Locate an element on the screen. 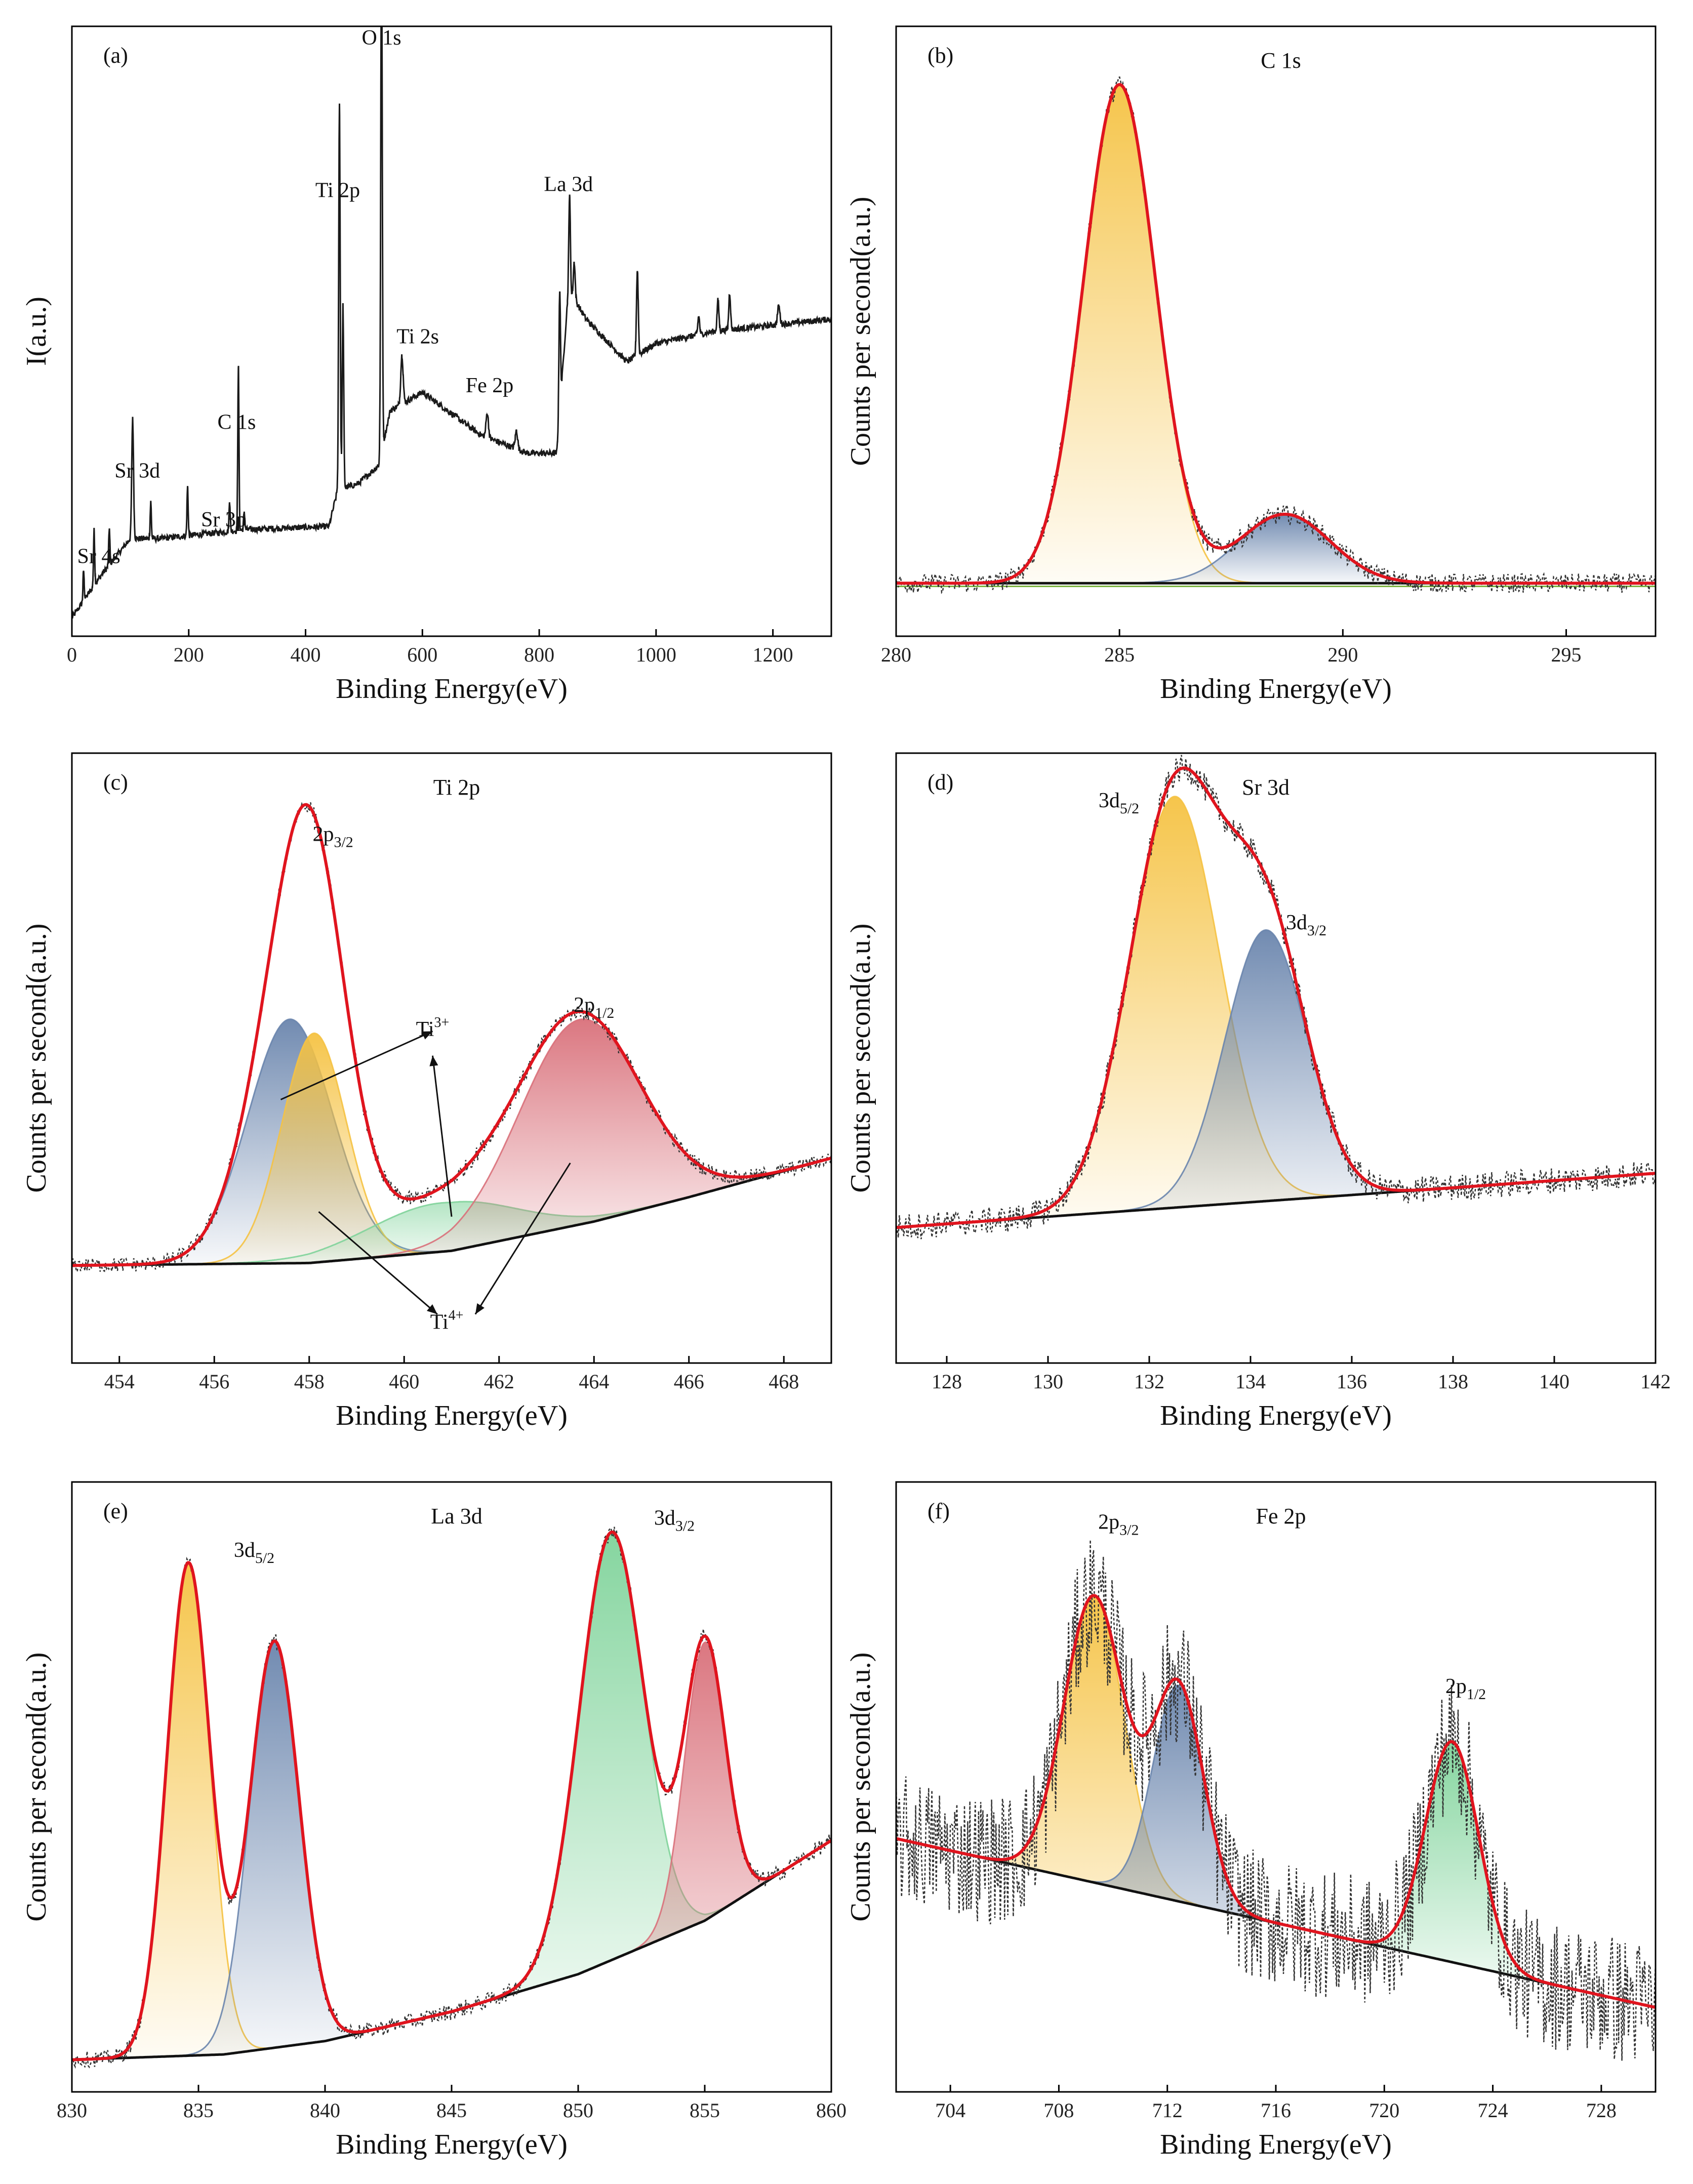  plot-frame-c is located at coordinates (451, 1058).